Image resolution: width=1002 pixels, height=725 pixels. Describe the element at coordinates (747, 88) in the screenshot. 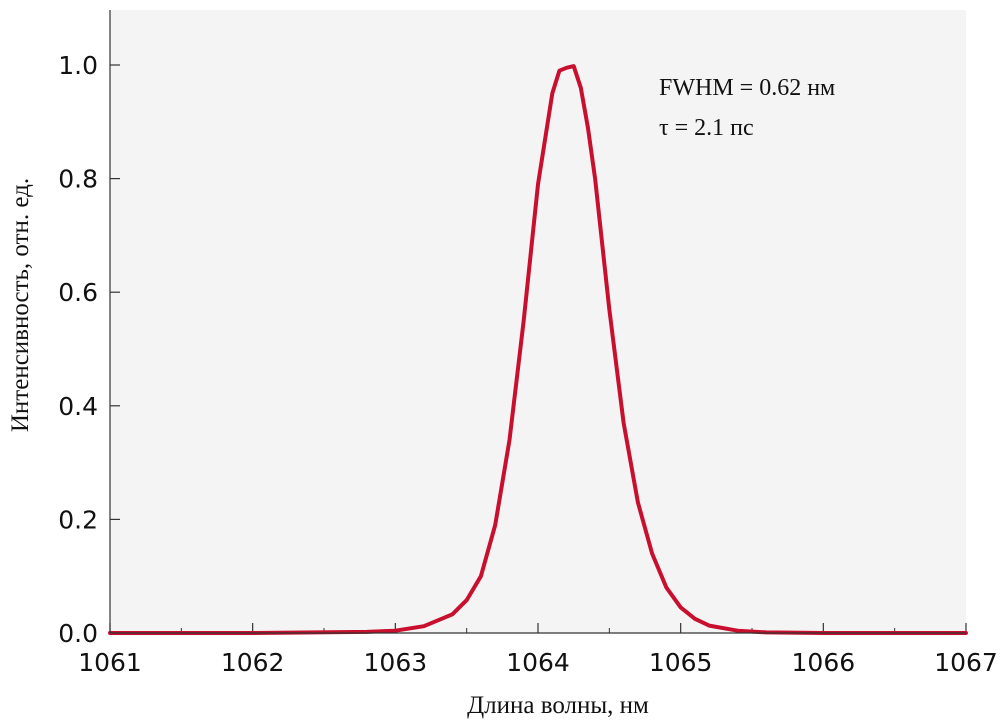

I see `annotation-fwhm: FWHM = 0.62 нм` at that location.